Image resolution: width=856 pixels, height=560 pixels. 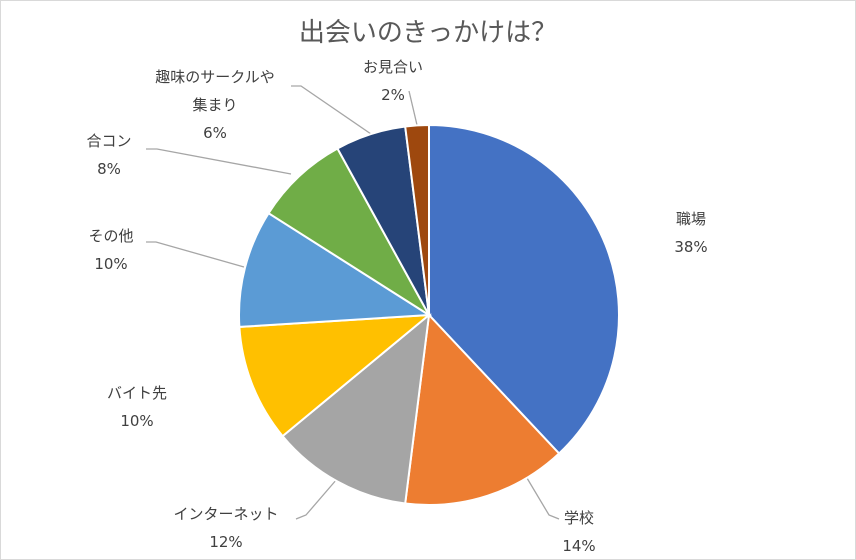 What do you see at coordinates (214, 105) in the screenshot?
I see `slice-category-label: 集まり` at bounding box center [214, 105].